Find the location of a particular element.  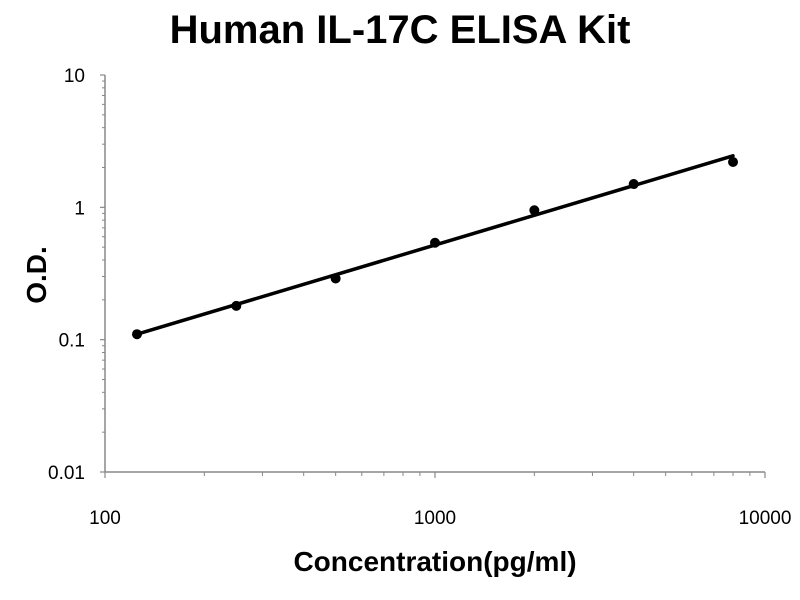

y-tick-label: 0.1 is located at coordinates (72, 341).